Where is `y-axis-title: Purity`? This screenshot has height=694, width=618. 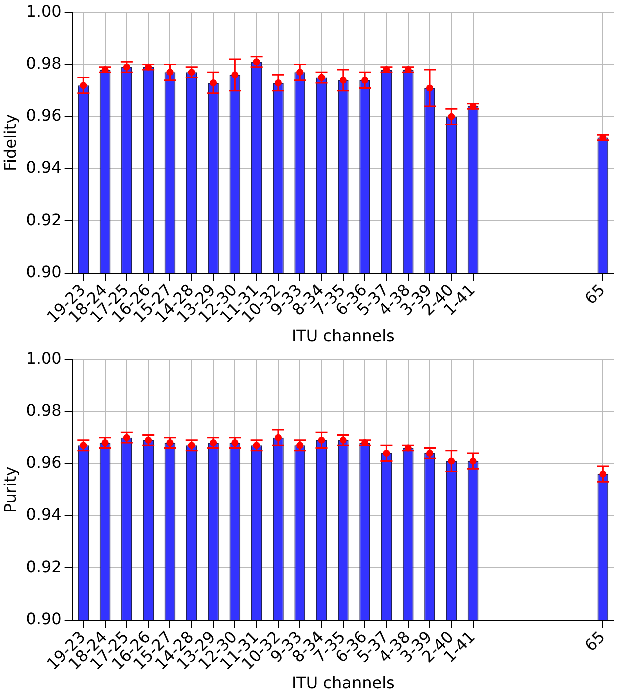
y-axis-title: Purity is located at coordinates (10, 490).